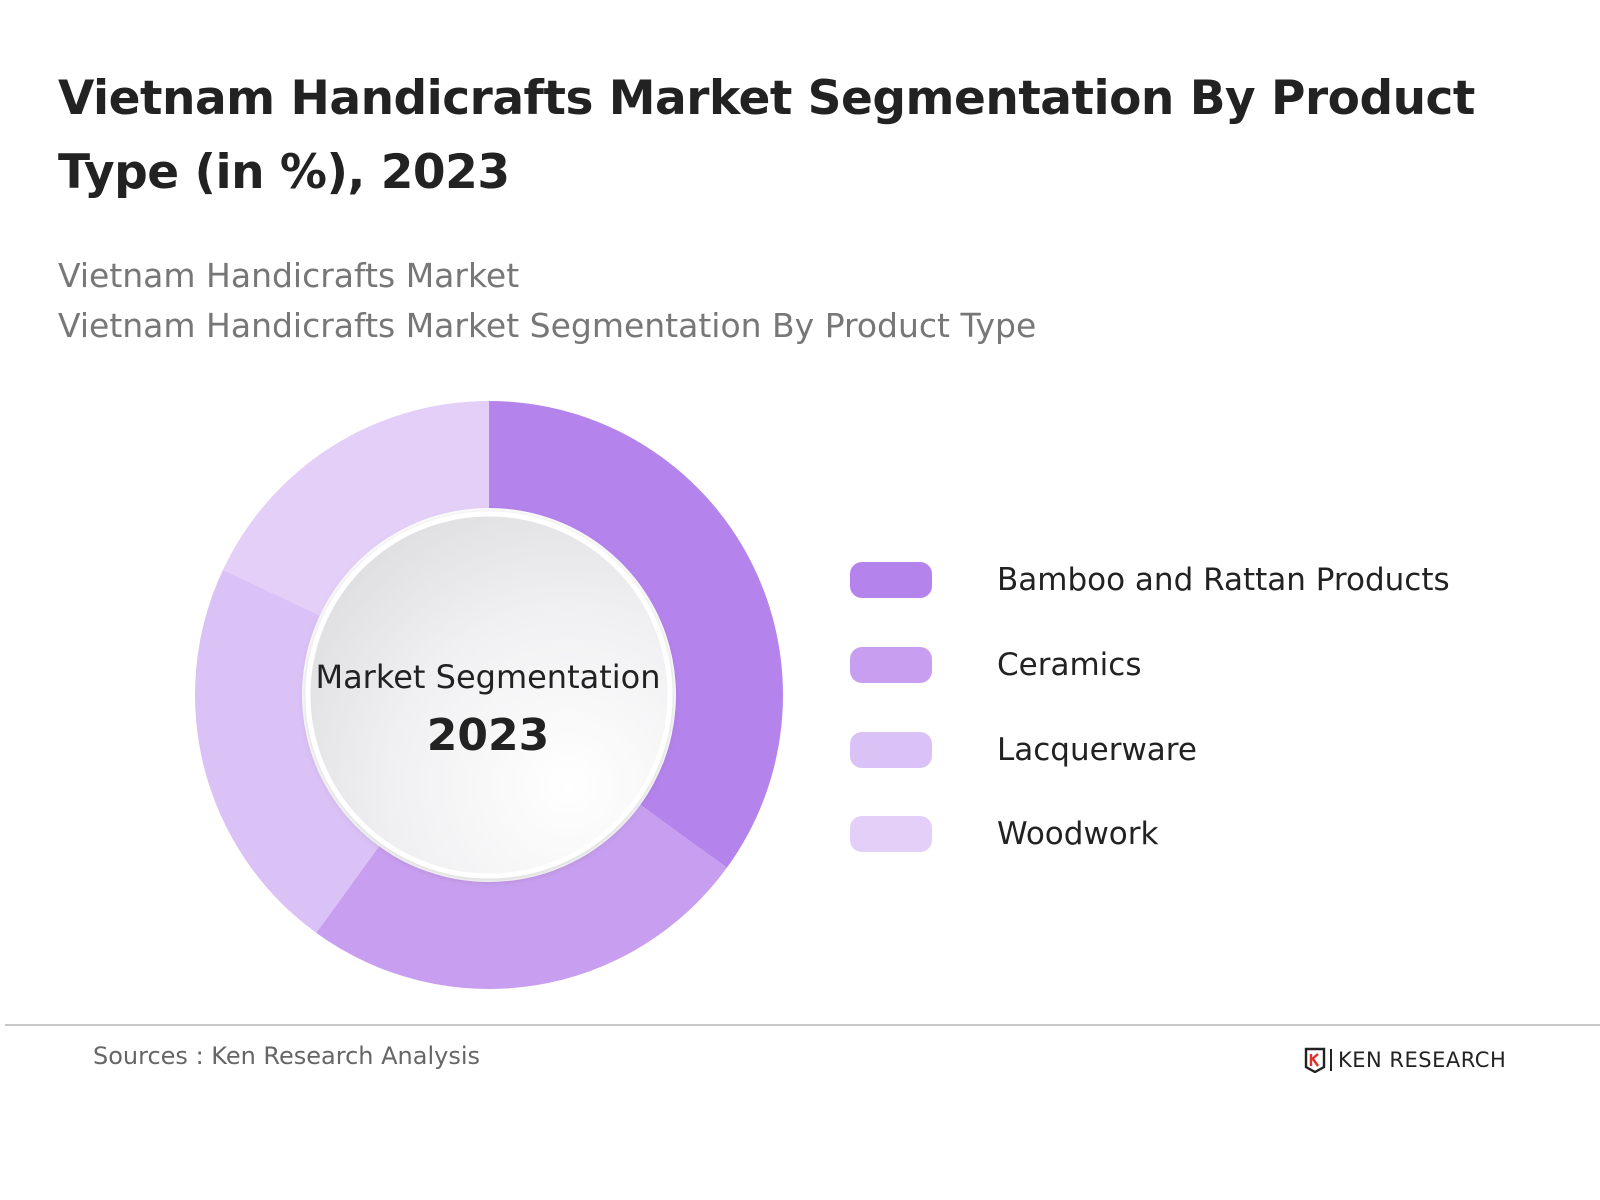 The image size is (1600, 1200). What do you see at coordinates (287, 751) in the screenshot?
I see `donut-slice-lacquerware` at bounding box center [287, 751].